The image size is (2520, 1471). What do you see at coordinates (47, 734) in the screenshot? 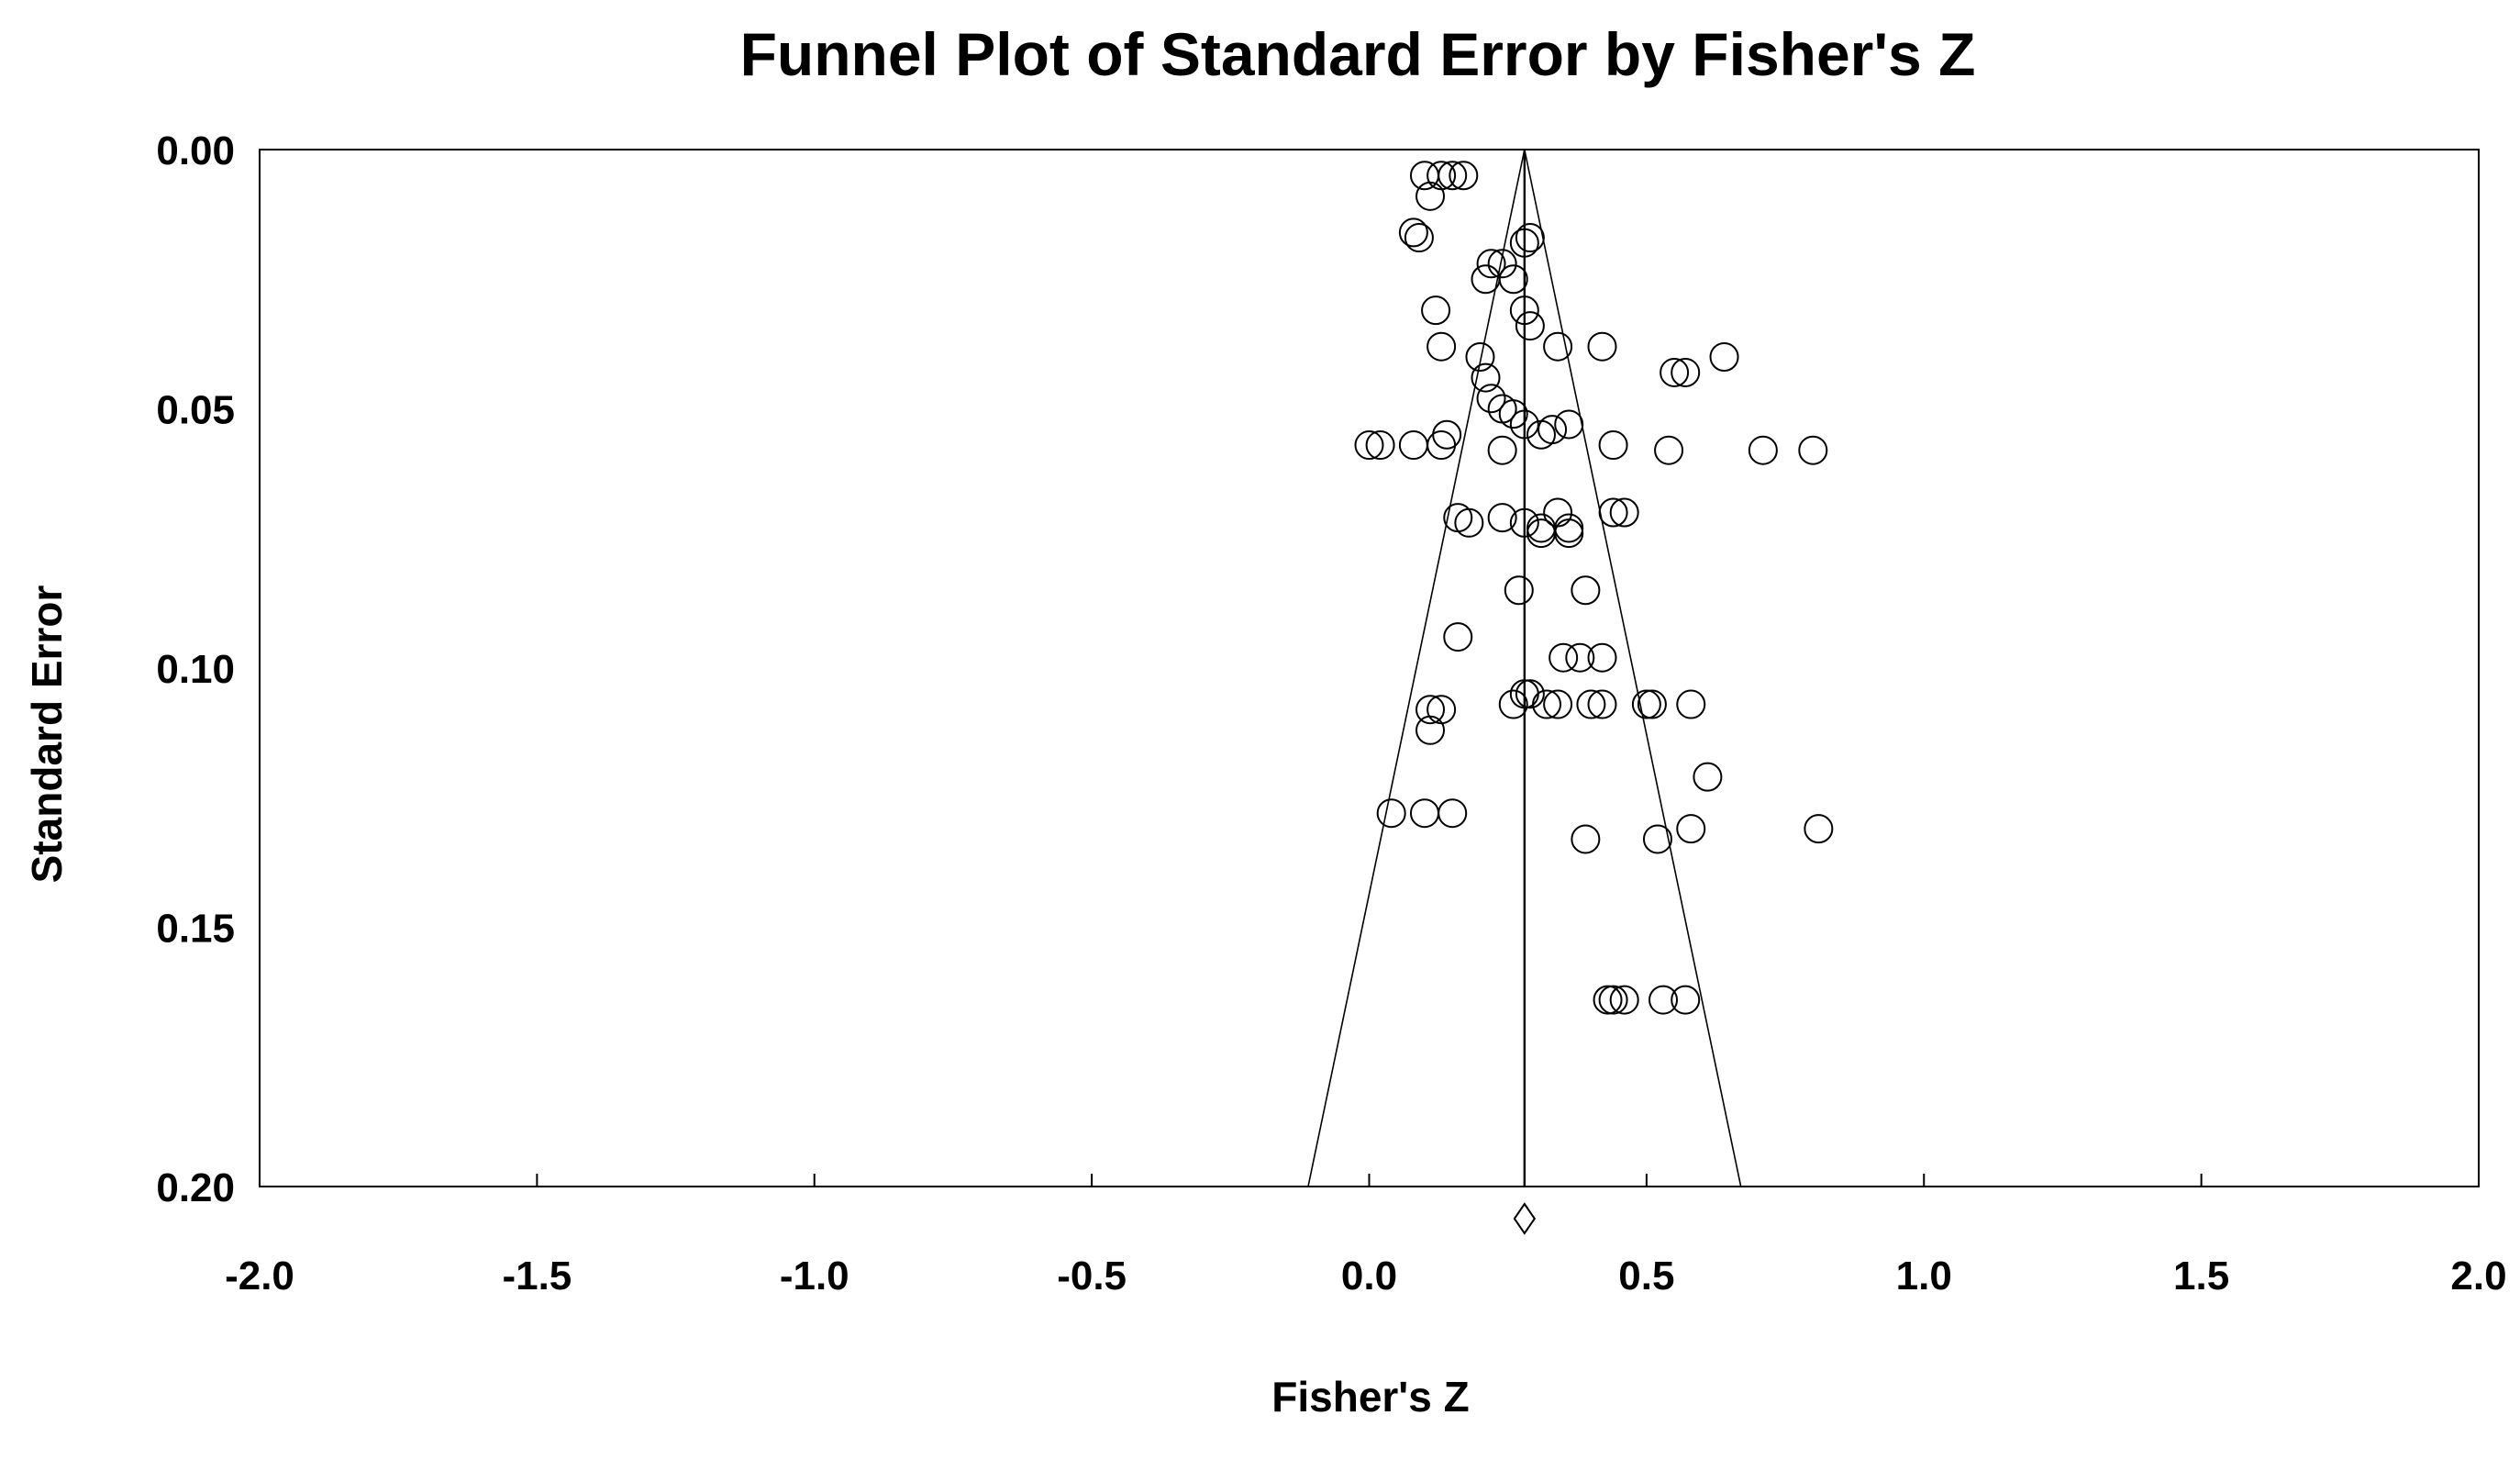
I see `y-axis-title: Standard Error` at bounding box center [47, 734].